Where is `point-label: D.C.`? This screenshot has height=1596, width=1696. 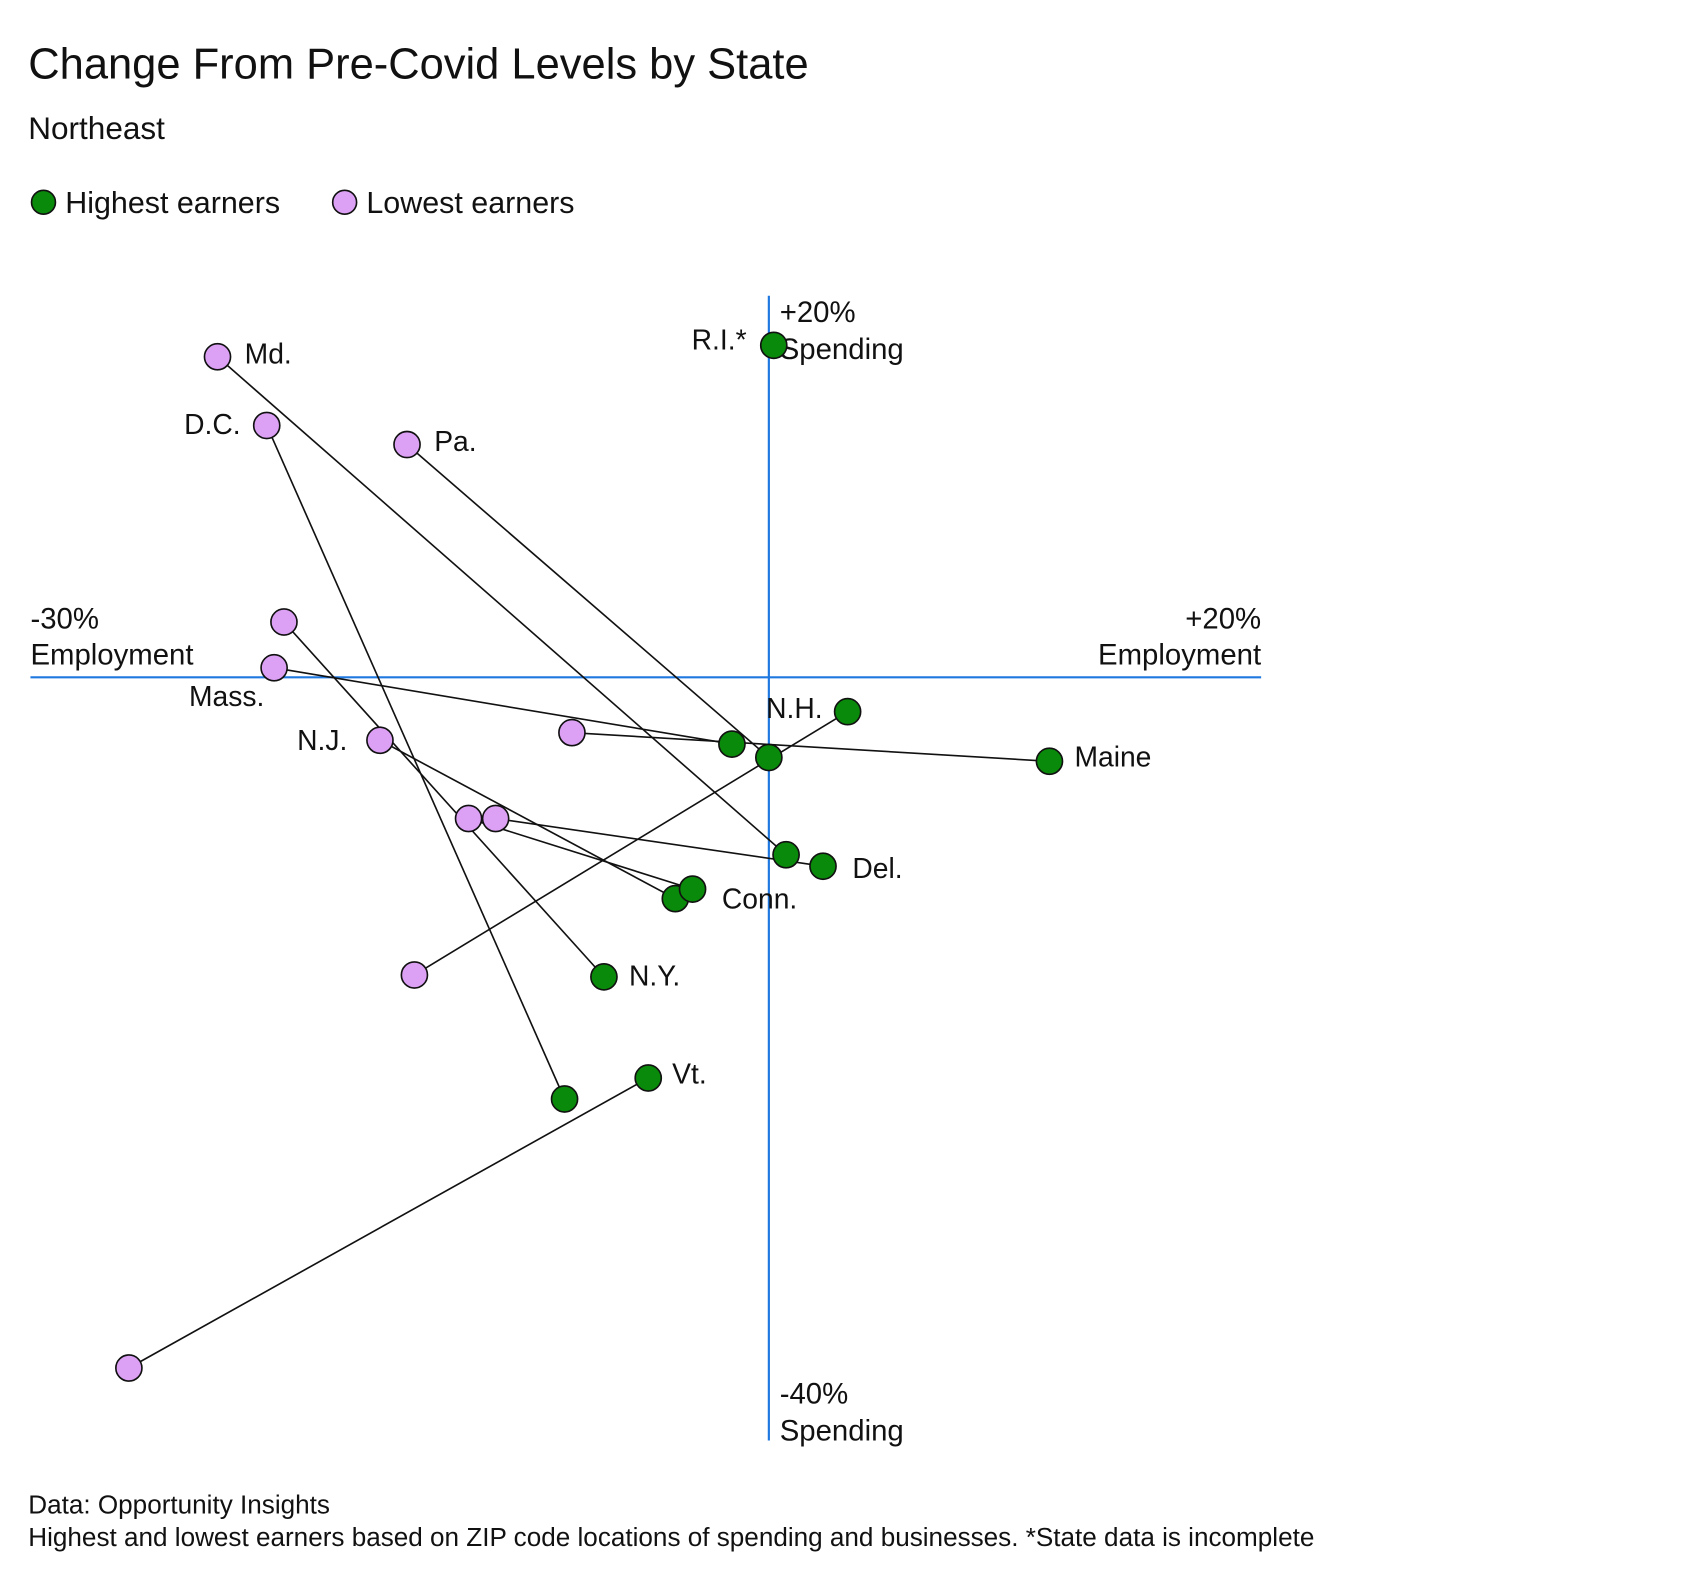 point-label: D.C. is located at coordinates (212, 424).